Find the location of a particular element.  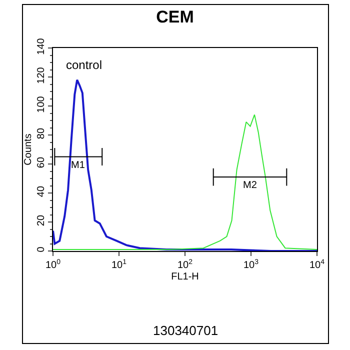

x-tick-label: 10$^{1}$ is located at coordinates (119, 264).